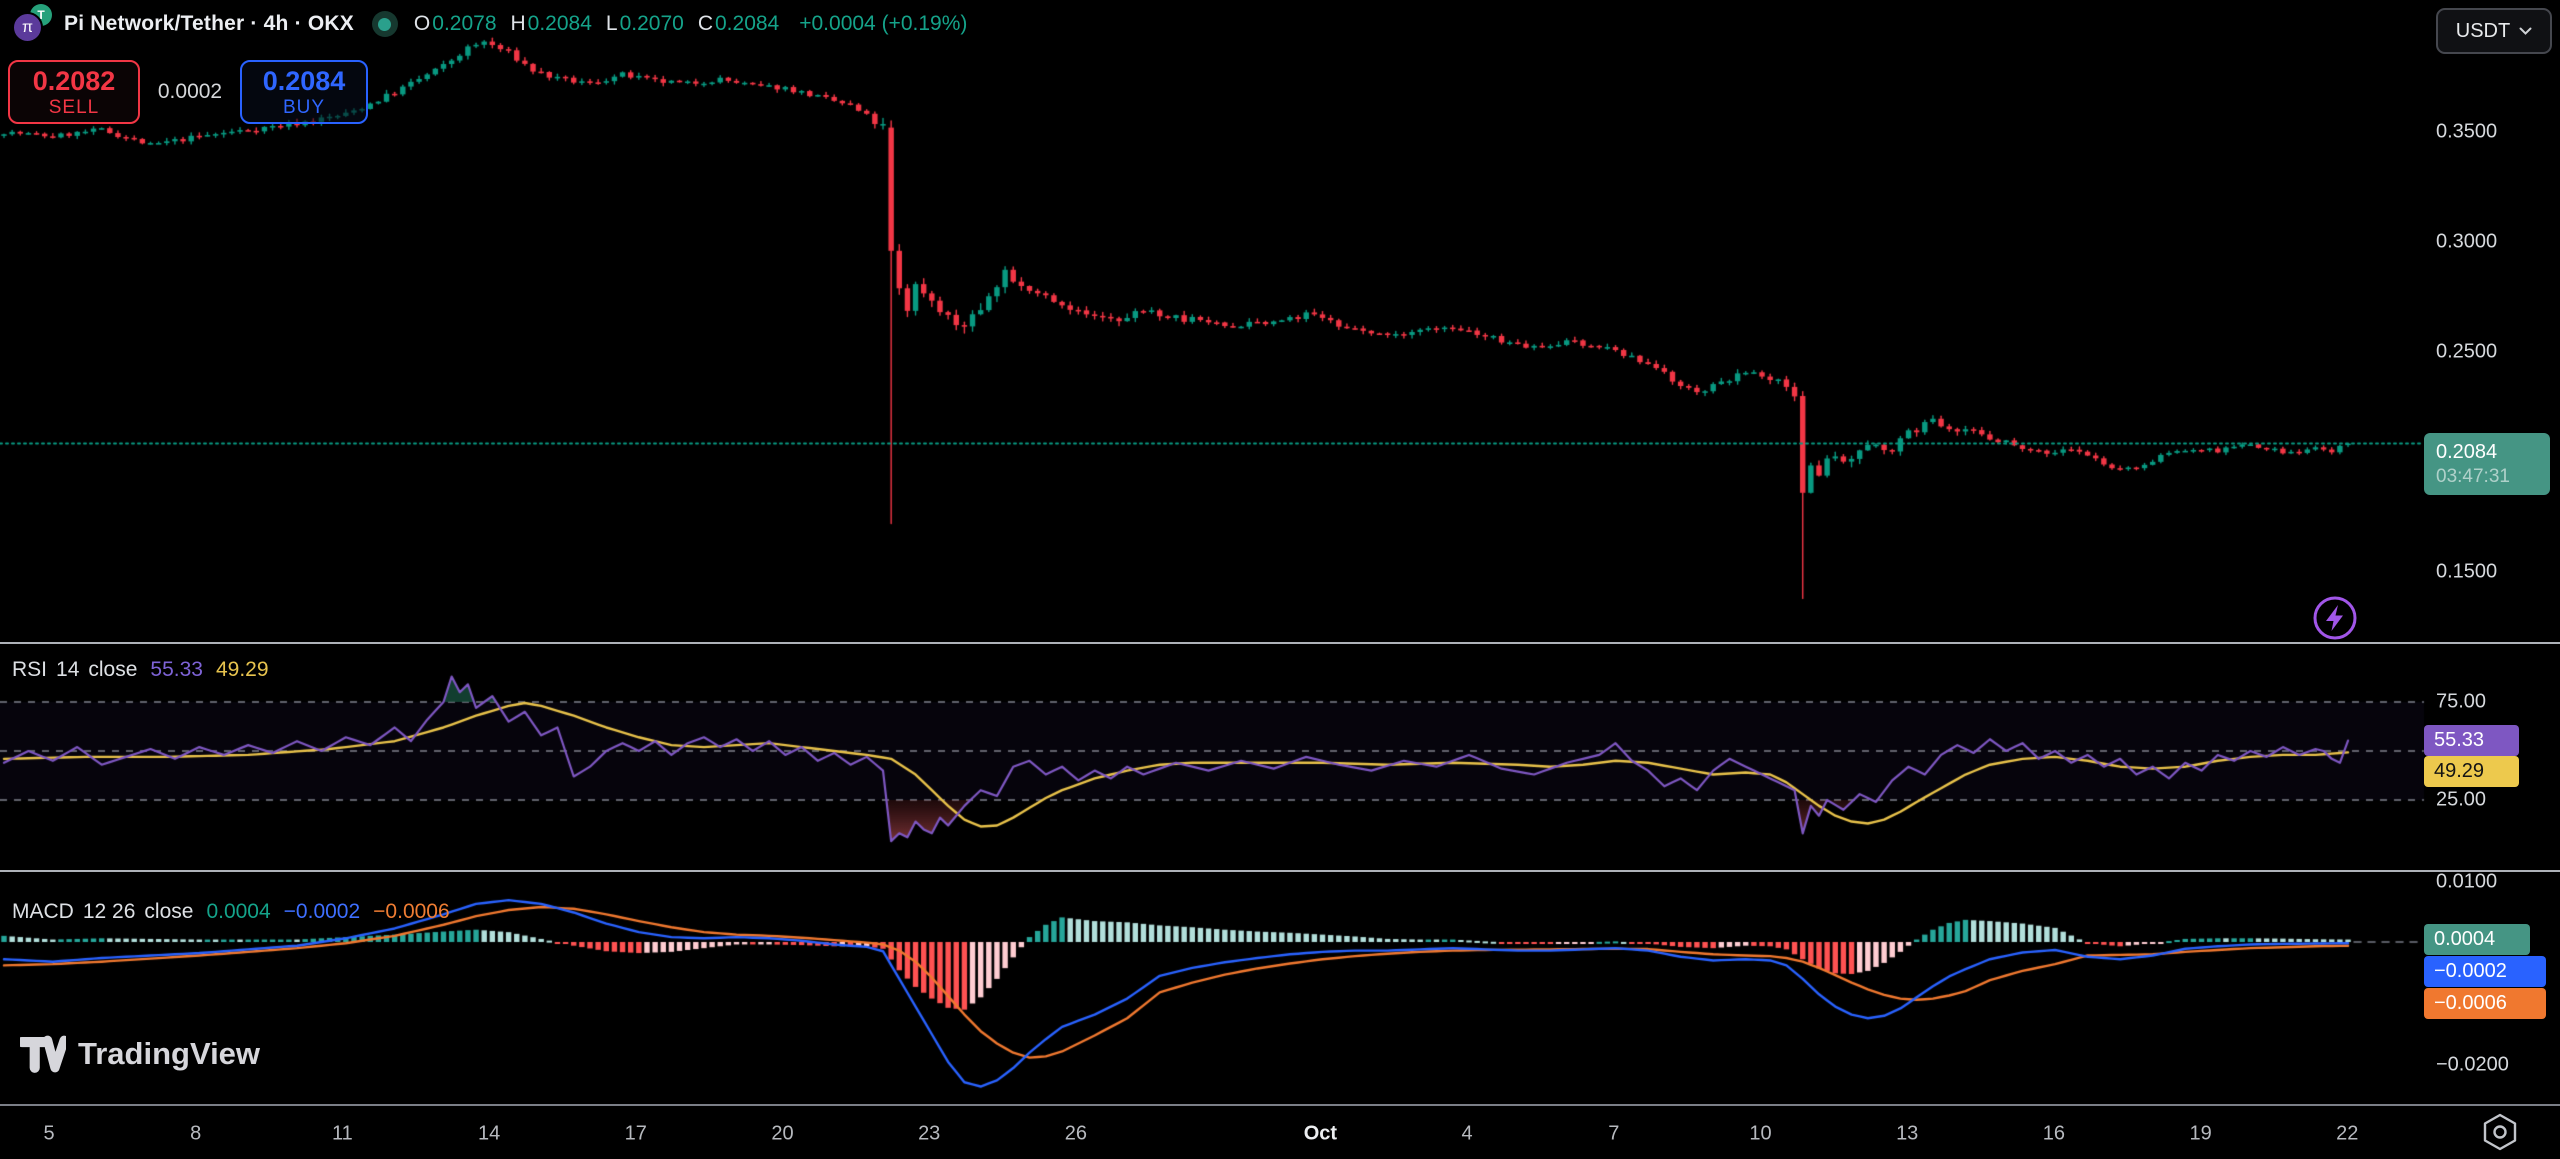 The height and width of the screenshot is (1159, 2560). Describe the element at coordinates (169, 911) in the screenshot. I see `macd-source: close` at that location.